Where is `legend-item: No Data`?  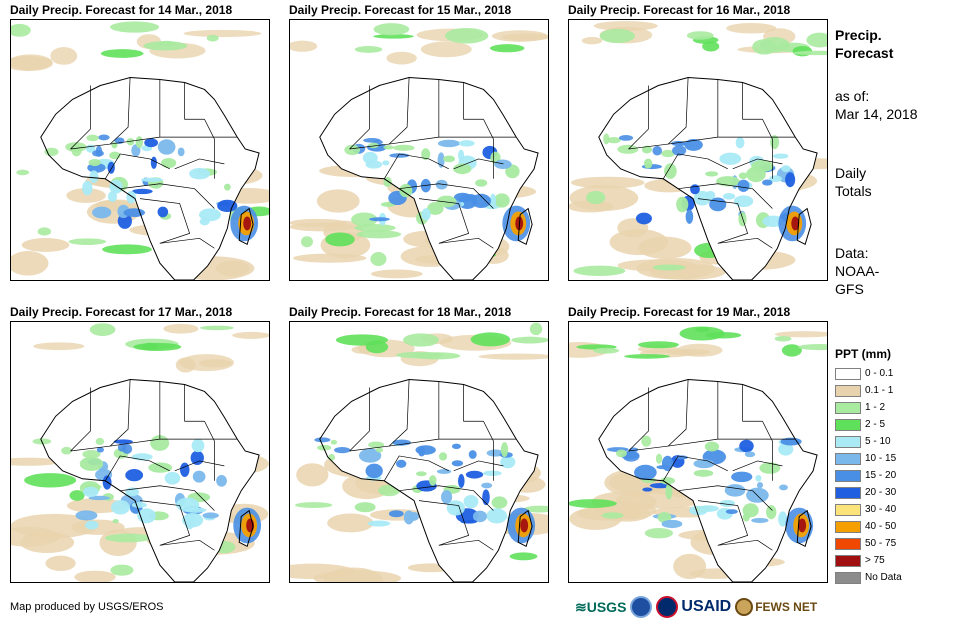 legend-item: No Data is located at coordinates (868, 577).